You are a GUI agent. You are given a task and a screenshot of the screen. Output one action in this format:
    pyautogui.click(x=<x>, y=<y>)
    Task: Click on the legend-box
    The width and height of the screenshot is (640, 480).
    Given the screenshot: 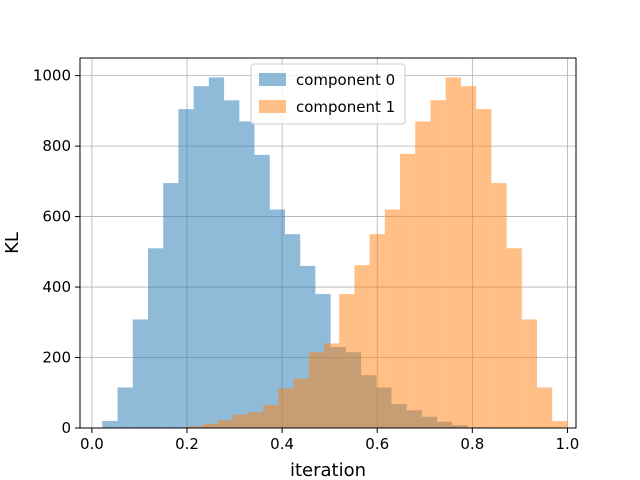 What is the action you would take?
    pyautogui.click(x=328, y=94)
    